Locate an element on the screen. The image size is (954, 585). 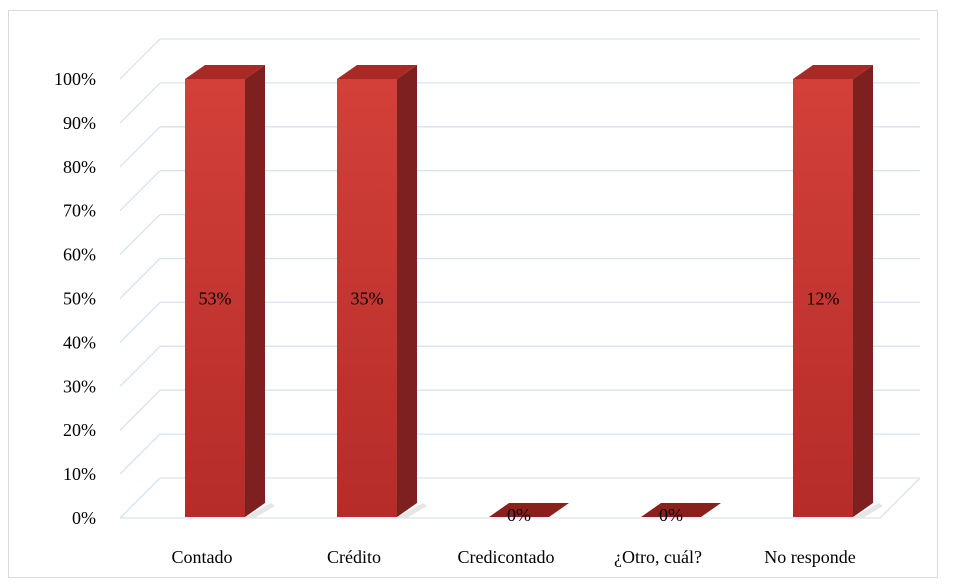
y-tick-label: 30% is located at coordinates (79, 386).